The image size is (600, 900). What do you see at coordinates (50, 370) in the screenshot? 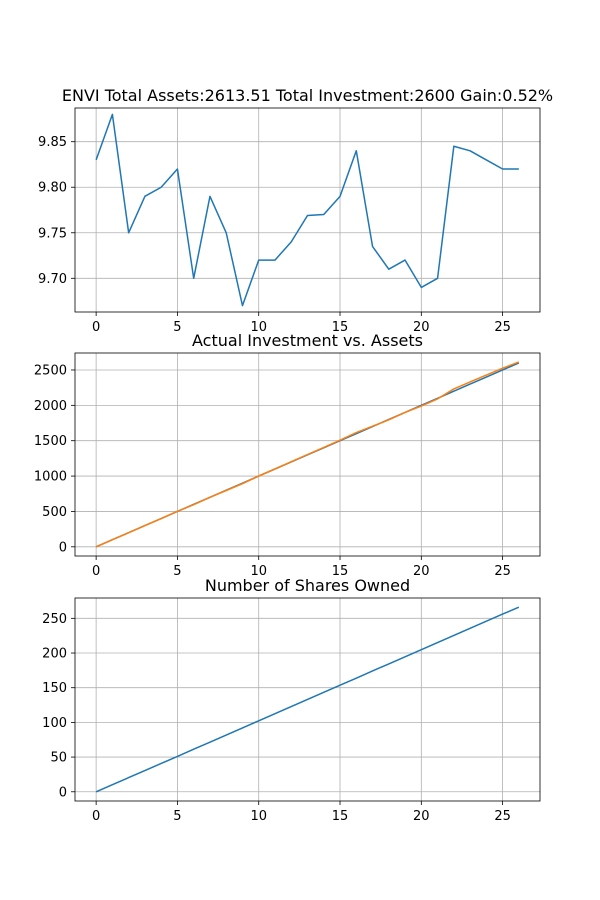
I see `y-tick-label: 2500` at bounding box center [50, 370].